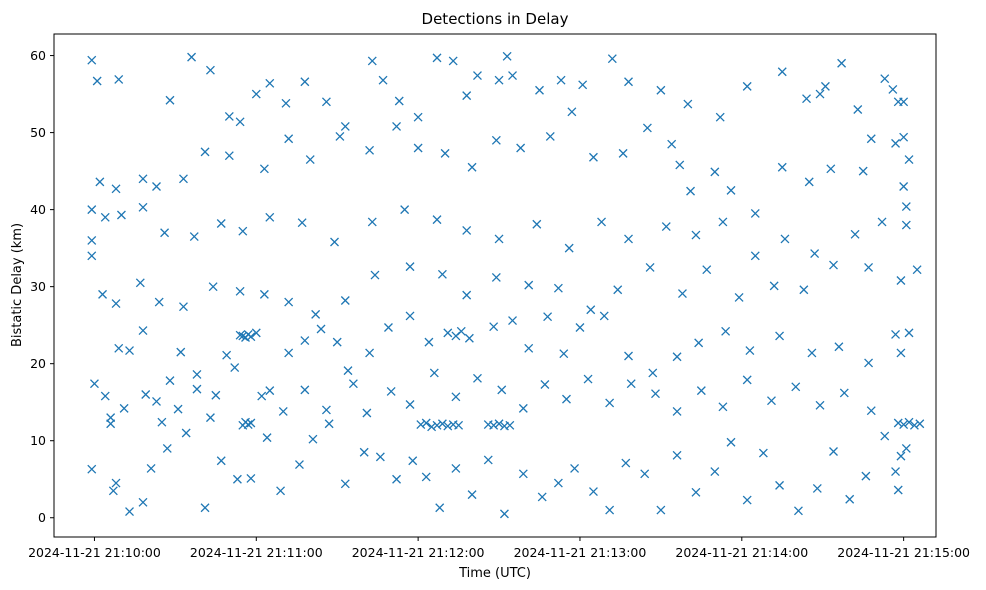  I want to click on x-tick-label: 2024-11-21 21:13:00, so click(580, 552).